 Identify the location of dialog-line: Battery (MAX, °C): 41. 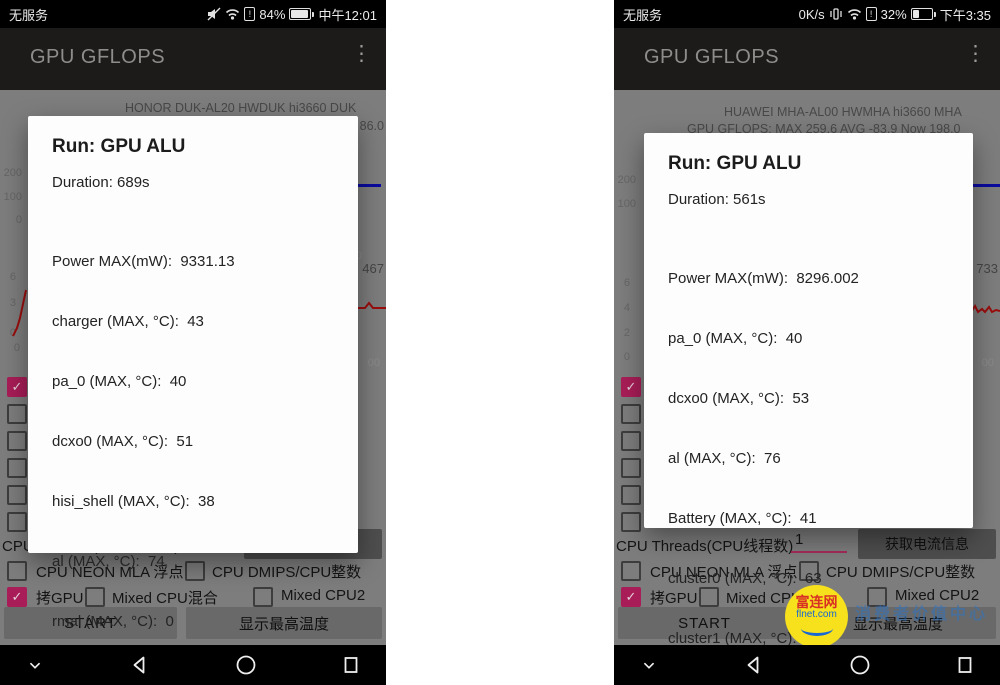
(742, 518).